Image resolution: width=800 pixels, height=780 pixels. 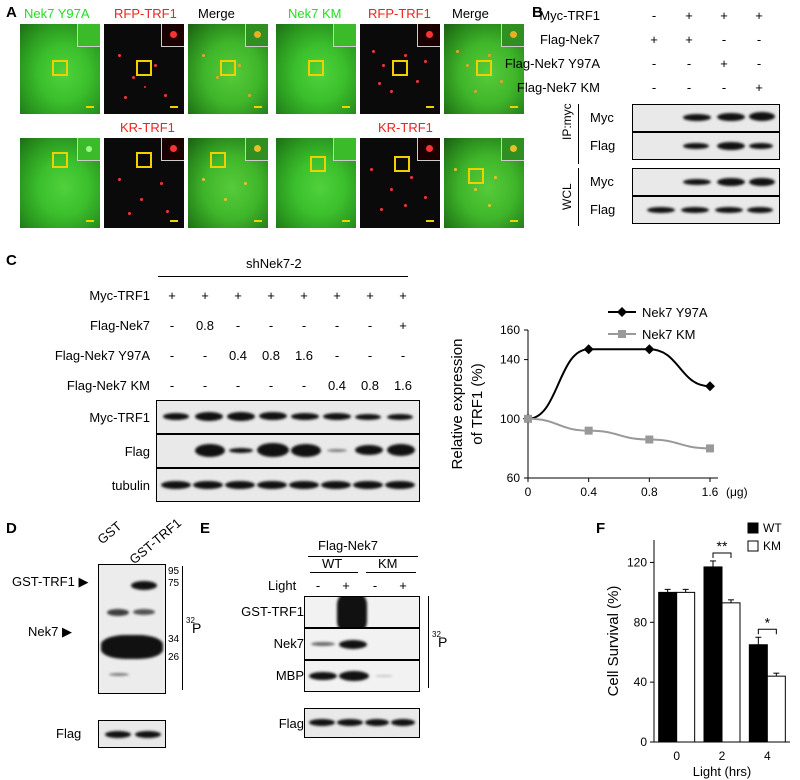 What do you see at coordinates (477, 403) in the screenshot?
I see `y-axis-label-line2: of TRF1 (%)` at bounding box center [477, 403].